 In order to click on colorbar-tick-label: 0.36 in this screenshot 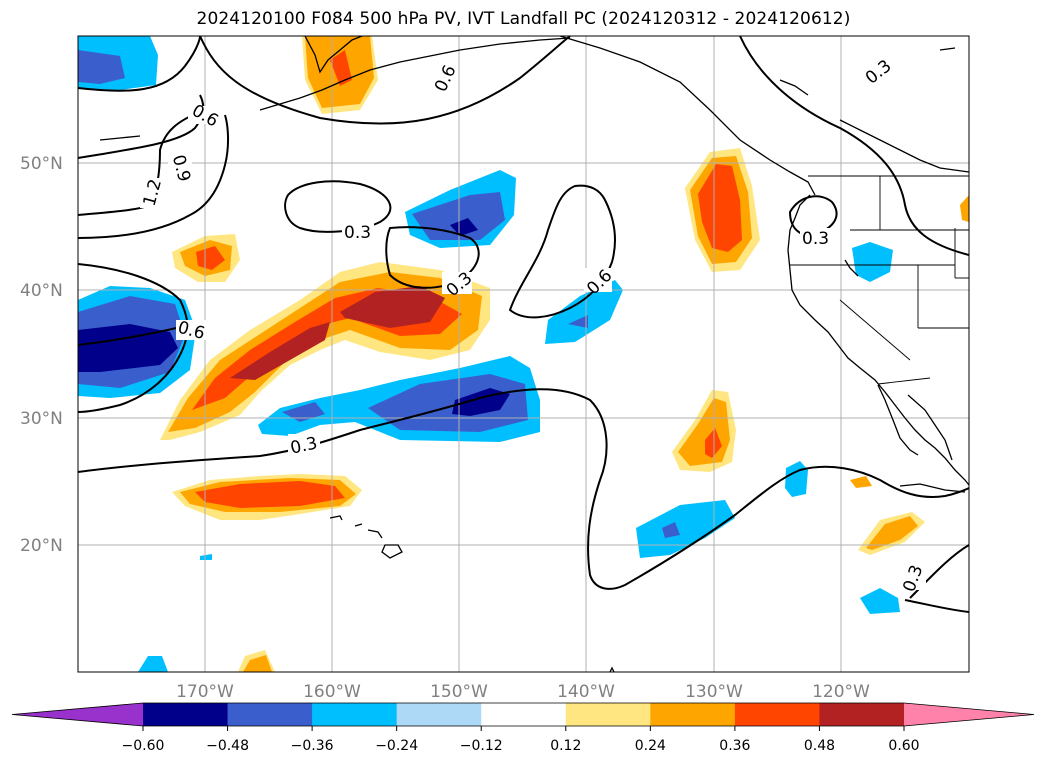, I will do `click(734, 746)`.